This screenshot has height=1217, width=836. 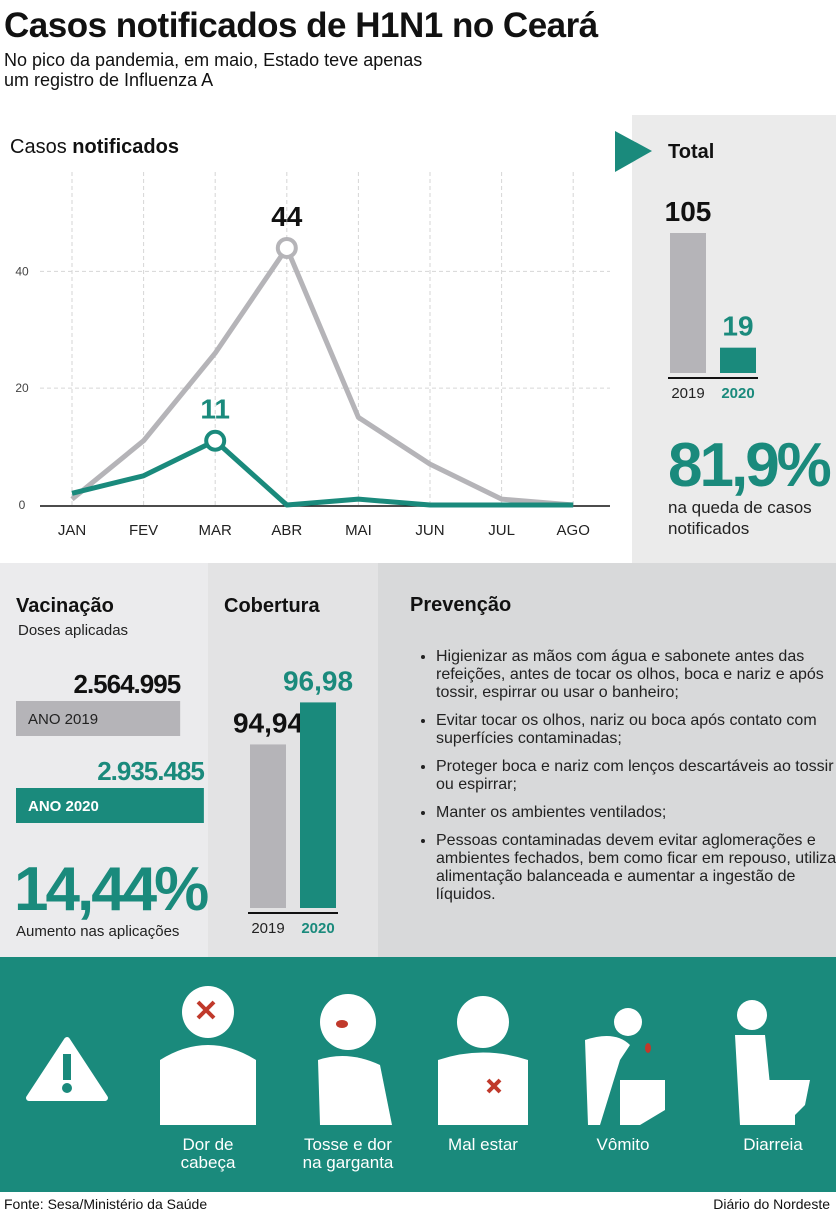 What do you see at coordinates (125, 147) in the screenshot?
I see `title-part: notificados` at bounding box center [125, 147].